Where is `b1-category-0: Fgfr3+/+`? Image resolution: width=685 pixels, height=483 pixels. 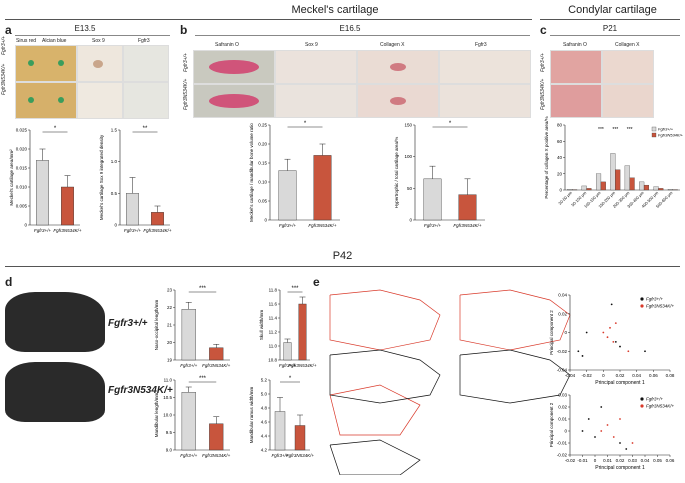 b1-category-0: Fgfr3+/+ is located at coordinates (287, 225).